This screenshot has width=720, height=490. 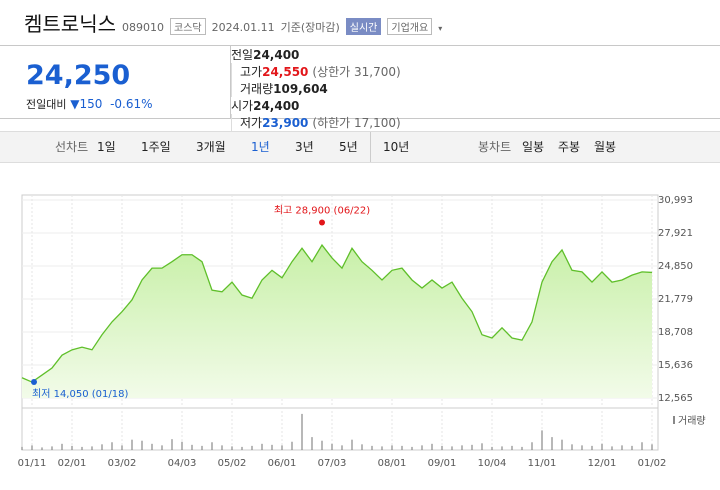 I want to click on stat-label: 시가, so click(x=242, y=106).